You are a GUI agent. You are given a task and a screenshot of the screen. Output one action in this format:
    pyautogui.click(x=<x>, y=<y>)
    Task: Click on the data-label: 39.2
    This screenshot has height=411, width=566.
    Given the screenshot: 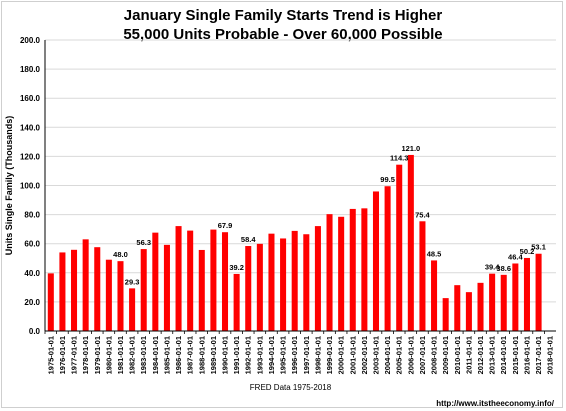 What is the action you would take?
    pyautogui.click(x=236, y=267)
    